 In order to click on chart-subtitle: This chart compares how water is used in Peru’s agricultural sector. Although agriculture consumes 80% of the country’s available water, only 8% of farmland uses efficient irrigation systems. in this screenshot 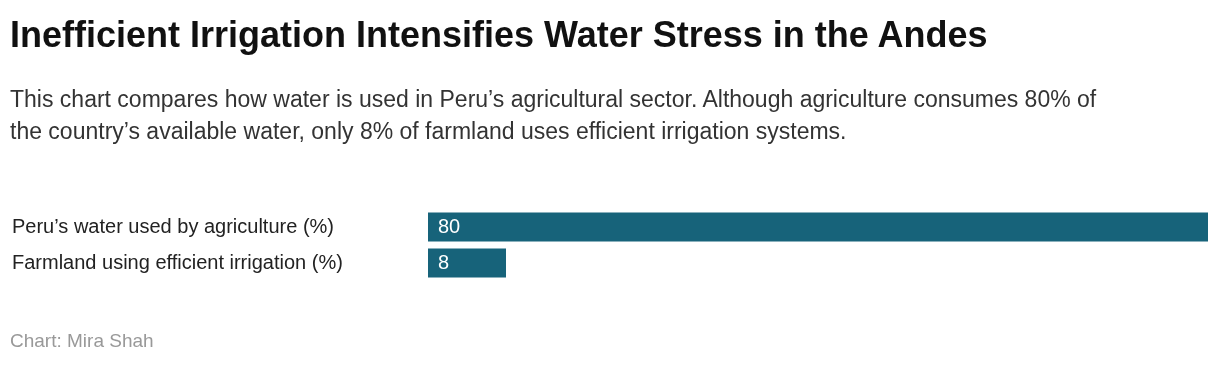, I will do `click(554, 115)`.